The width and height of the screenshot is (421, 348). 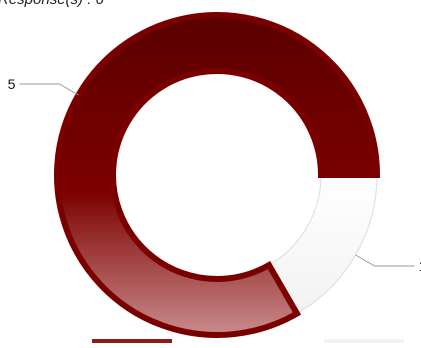 What do you see at coordinates (12, 84) in the screenshot?
I see `data-label-5: 5` at bounding box center [12, 84].